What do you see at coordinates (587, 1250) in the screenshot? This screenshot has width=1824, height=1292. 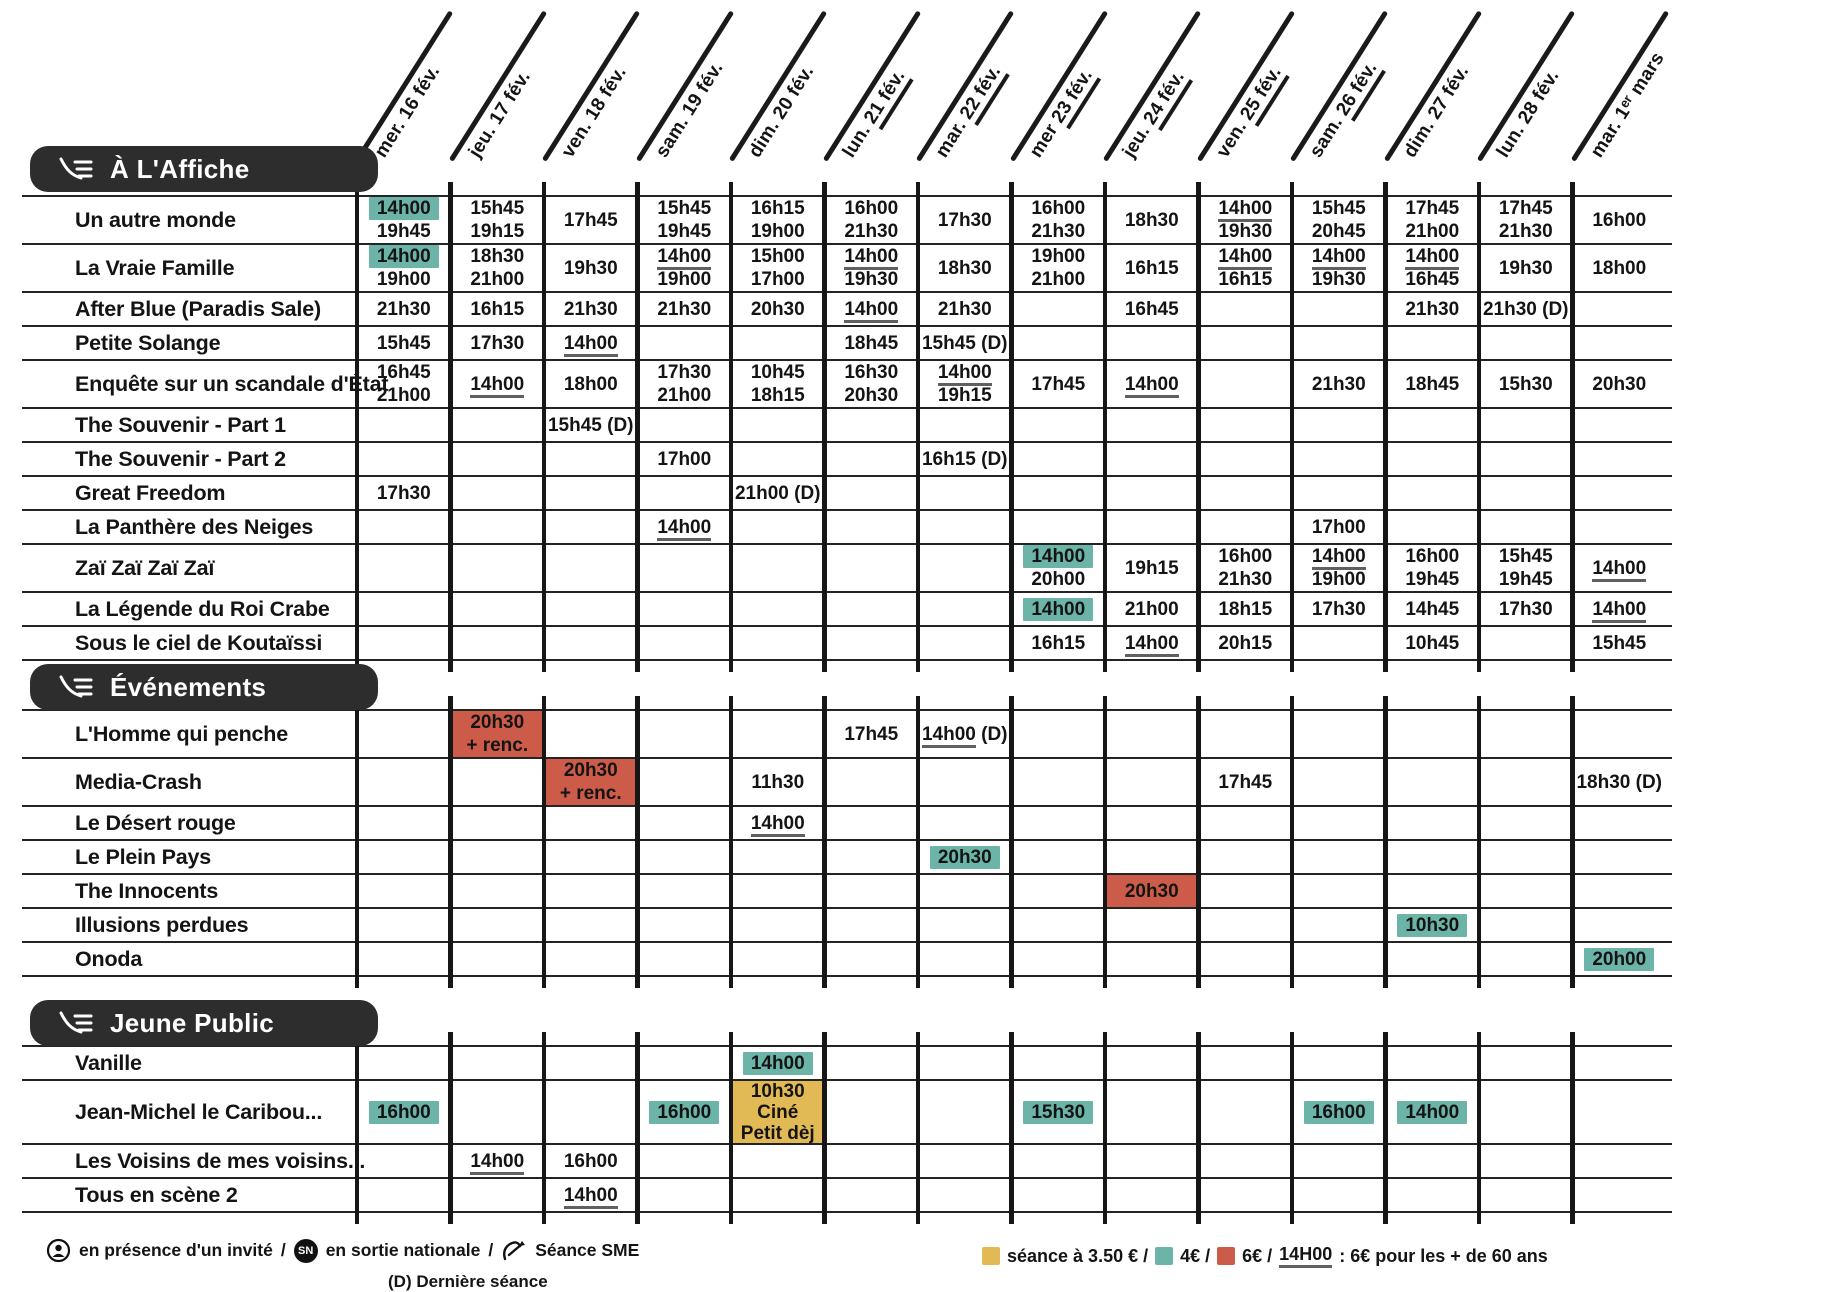 I see `sme-label: Séance SME` at bounding box center [587, 1250].